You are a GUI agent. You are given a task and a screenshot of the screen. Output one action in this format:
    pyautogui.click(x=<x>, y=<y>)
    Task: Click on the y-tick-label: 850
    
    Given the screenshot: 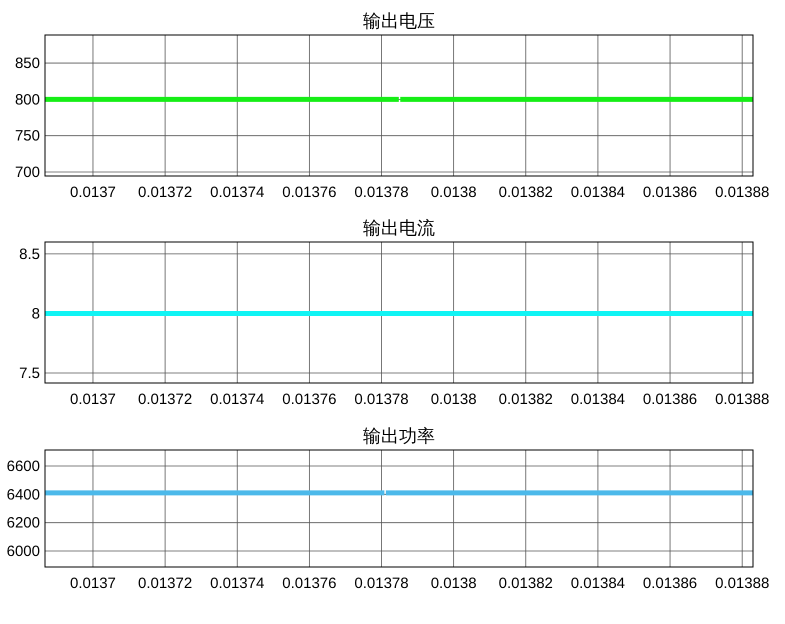 What is the action you would take?
    pyautogui.click(x=27, y=63)
    